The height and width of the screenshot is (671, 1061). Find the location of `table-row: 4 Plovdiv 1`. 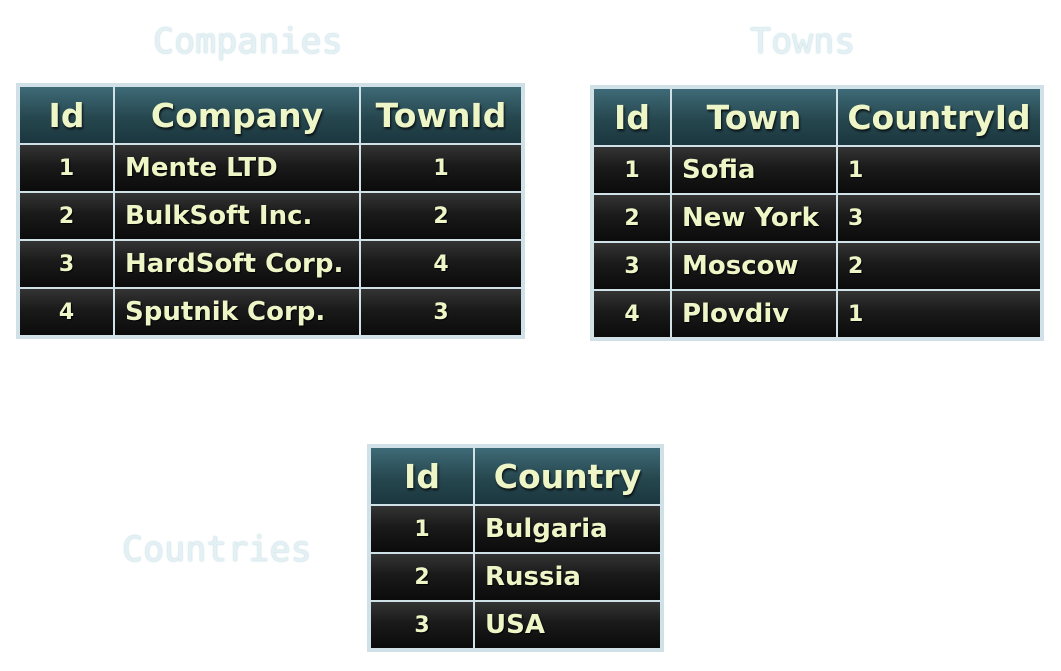

table-row: 4 Plovdiv 1 is located at coordinates (817, 314).